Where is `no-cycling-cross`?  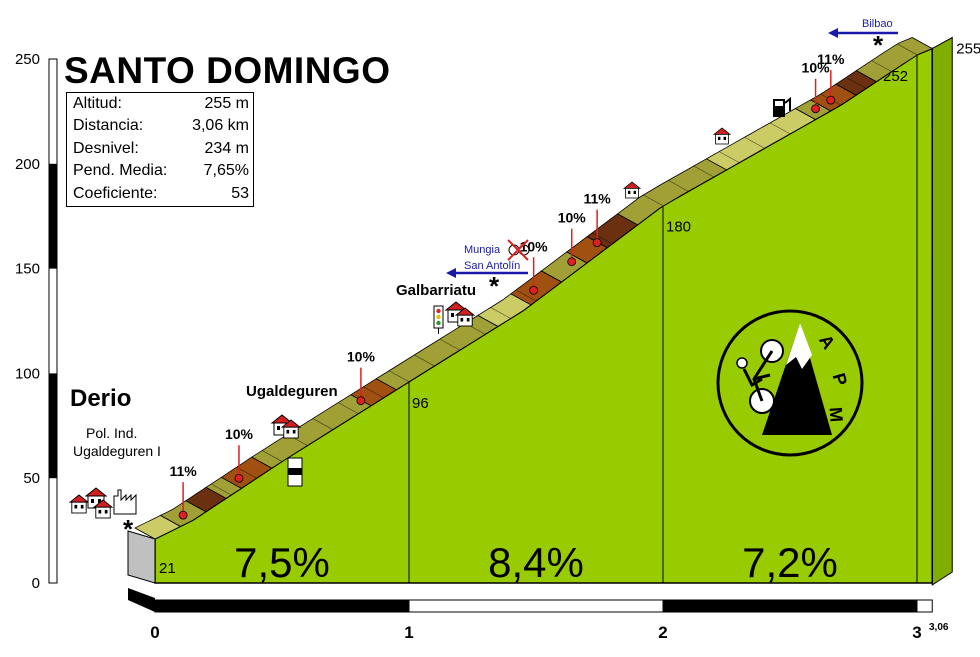 no-cycling-cross is located at coordinates (518, 250).